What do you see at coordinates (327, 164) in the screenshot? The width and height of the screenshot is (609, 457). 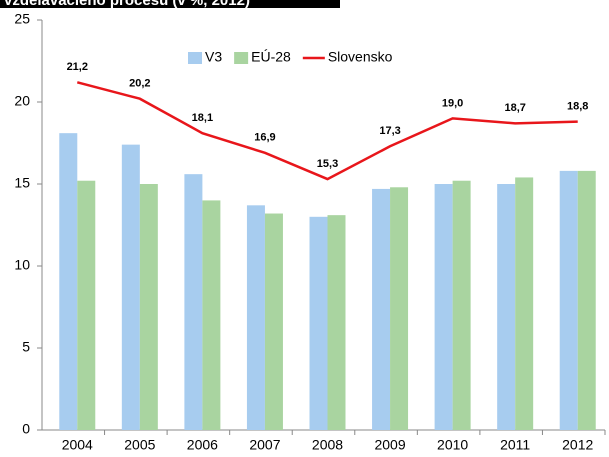 I see `value-label: 15,3` at bounding box center [327, 164].